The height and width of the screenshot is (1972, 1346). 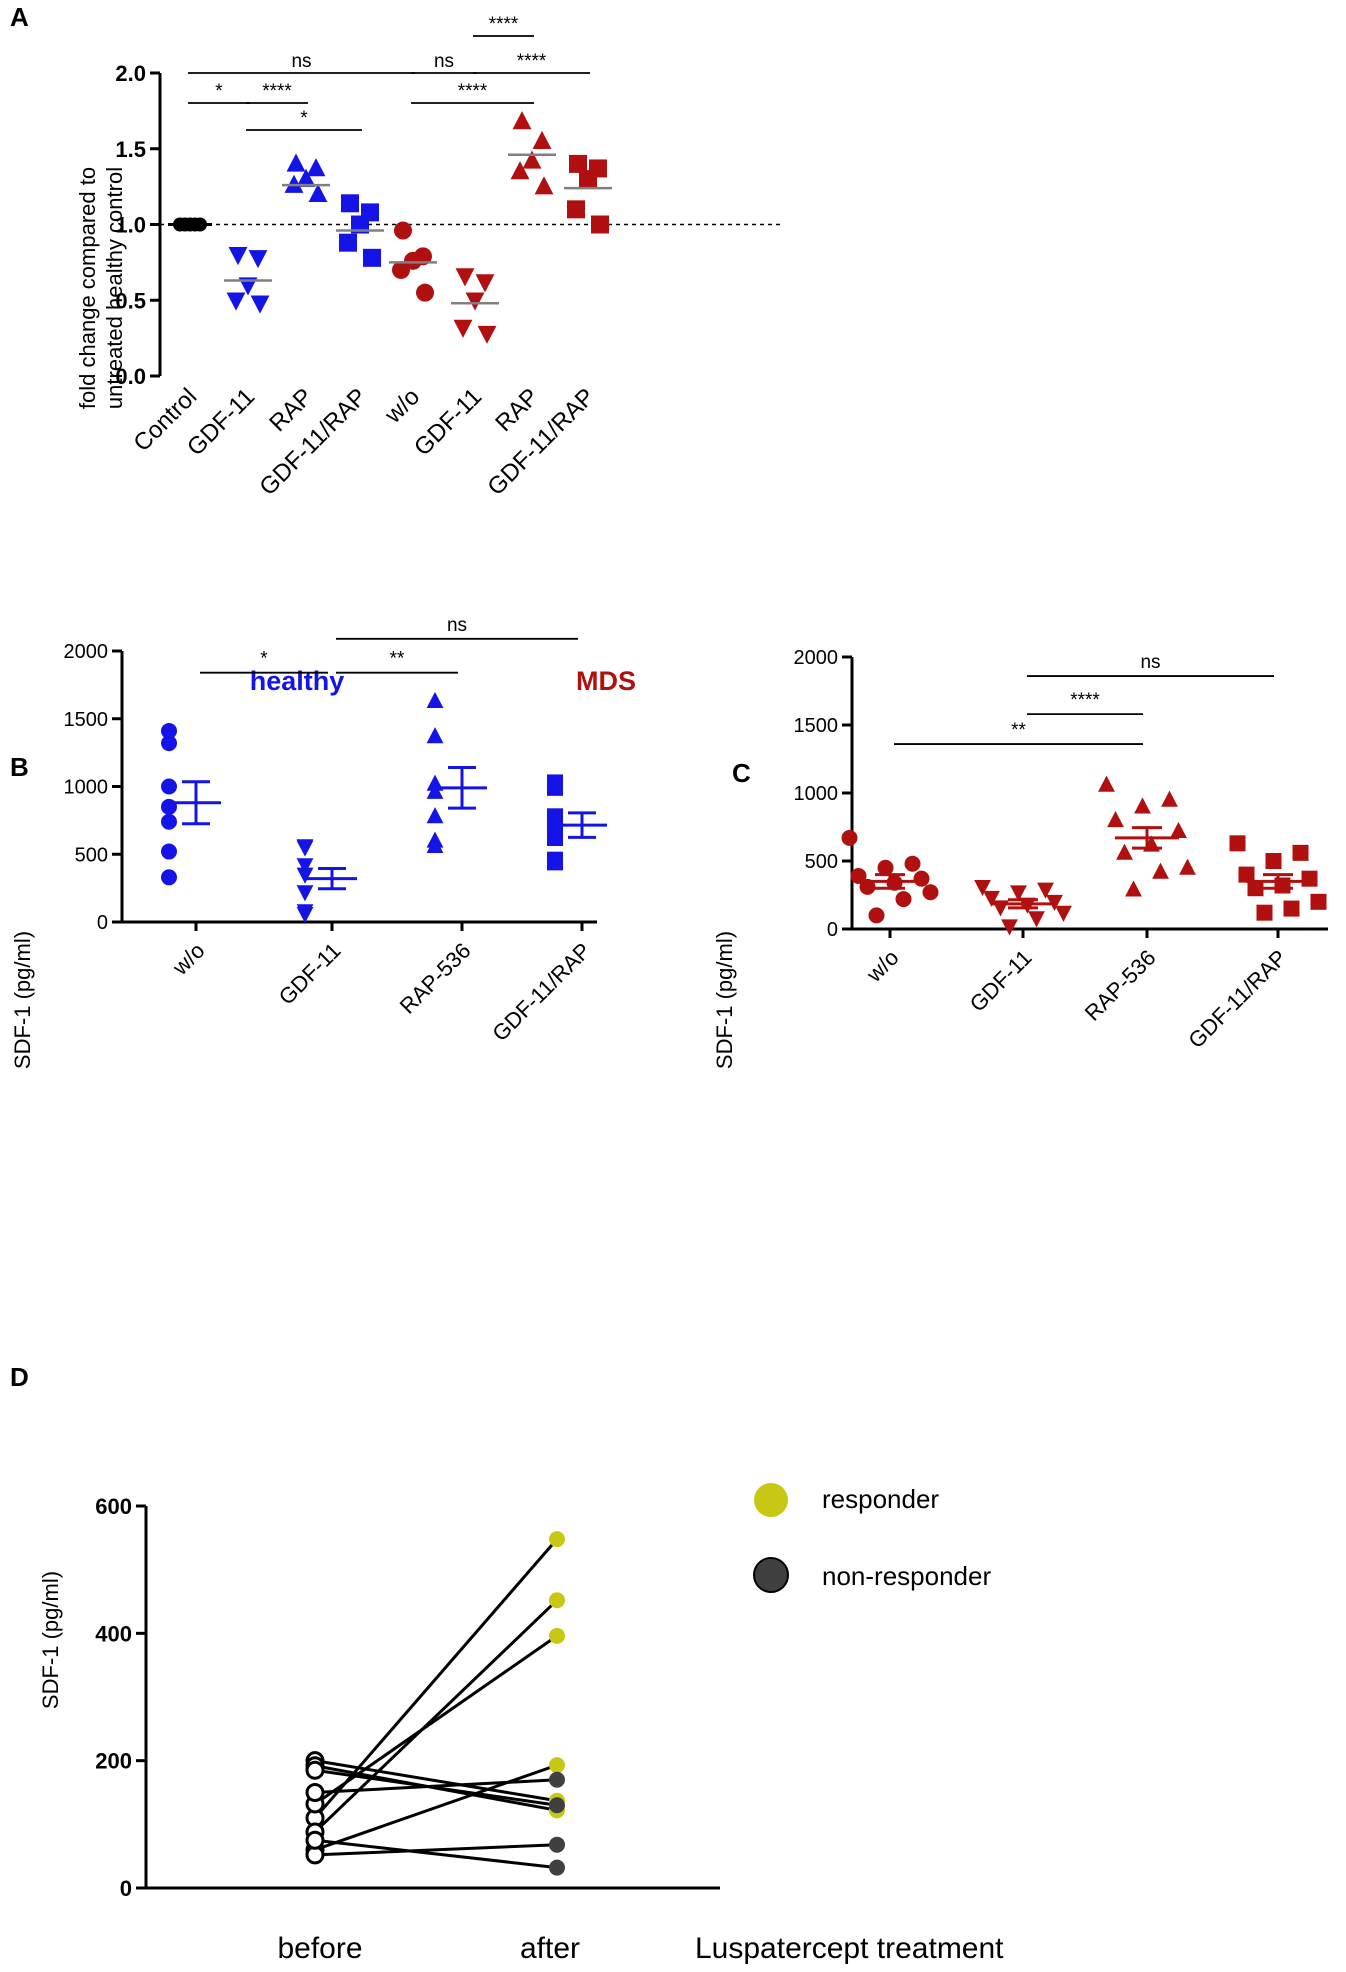 I want to click on panel-b-ytick-label: 2000, so click(x=86, y=652).